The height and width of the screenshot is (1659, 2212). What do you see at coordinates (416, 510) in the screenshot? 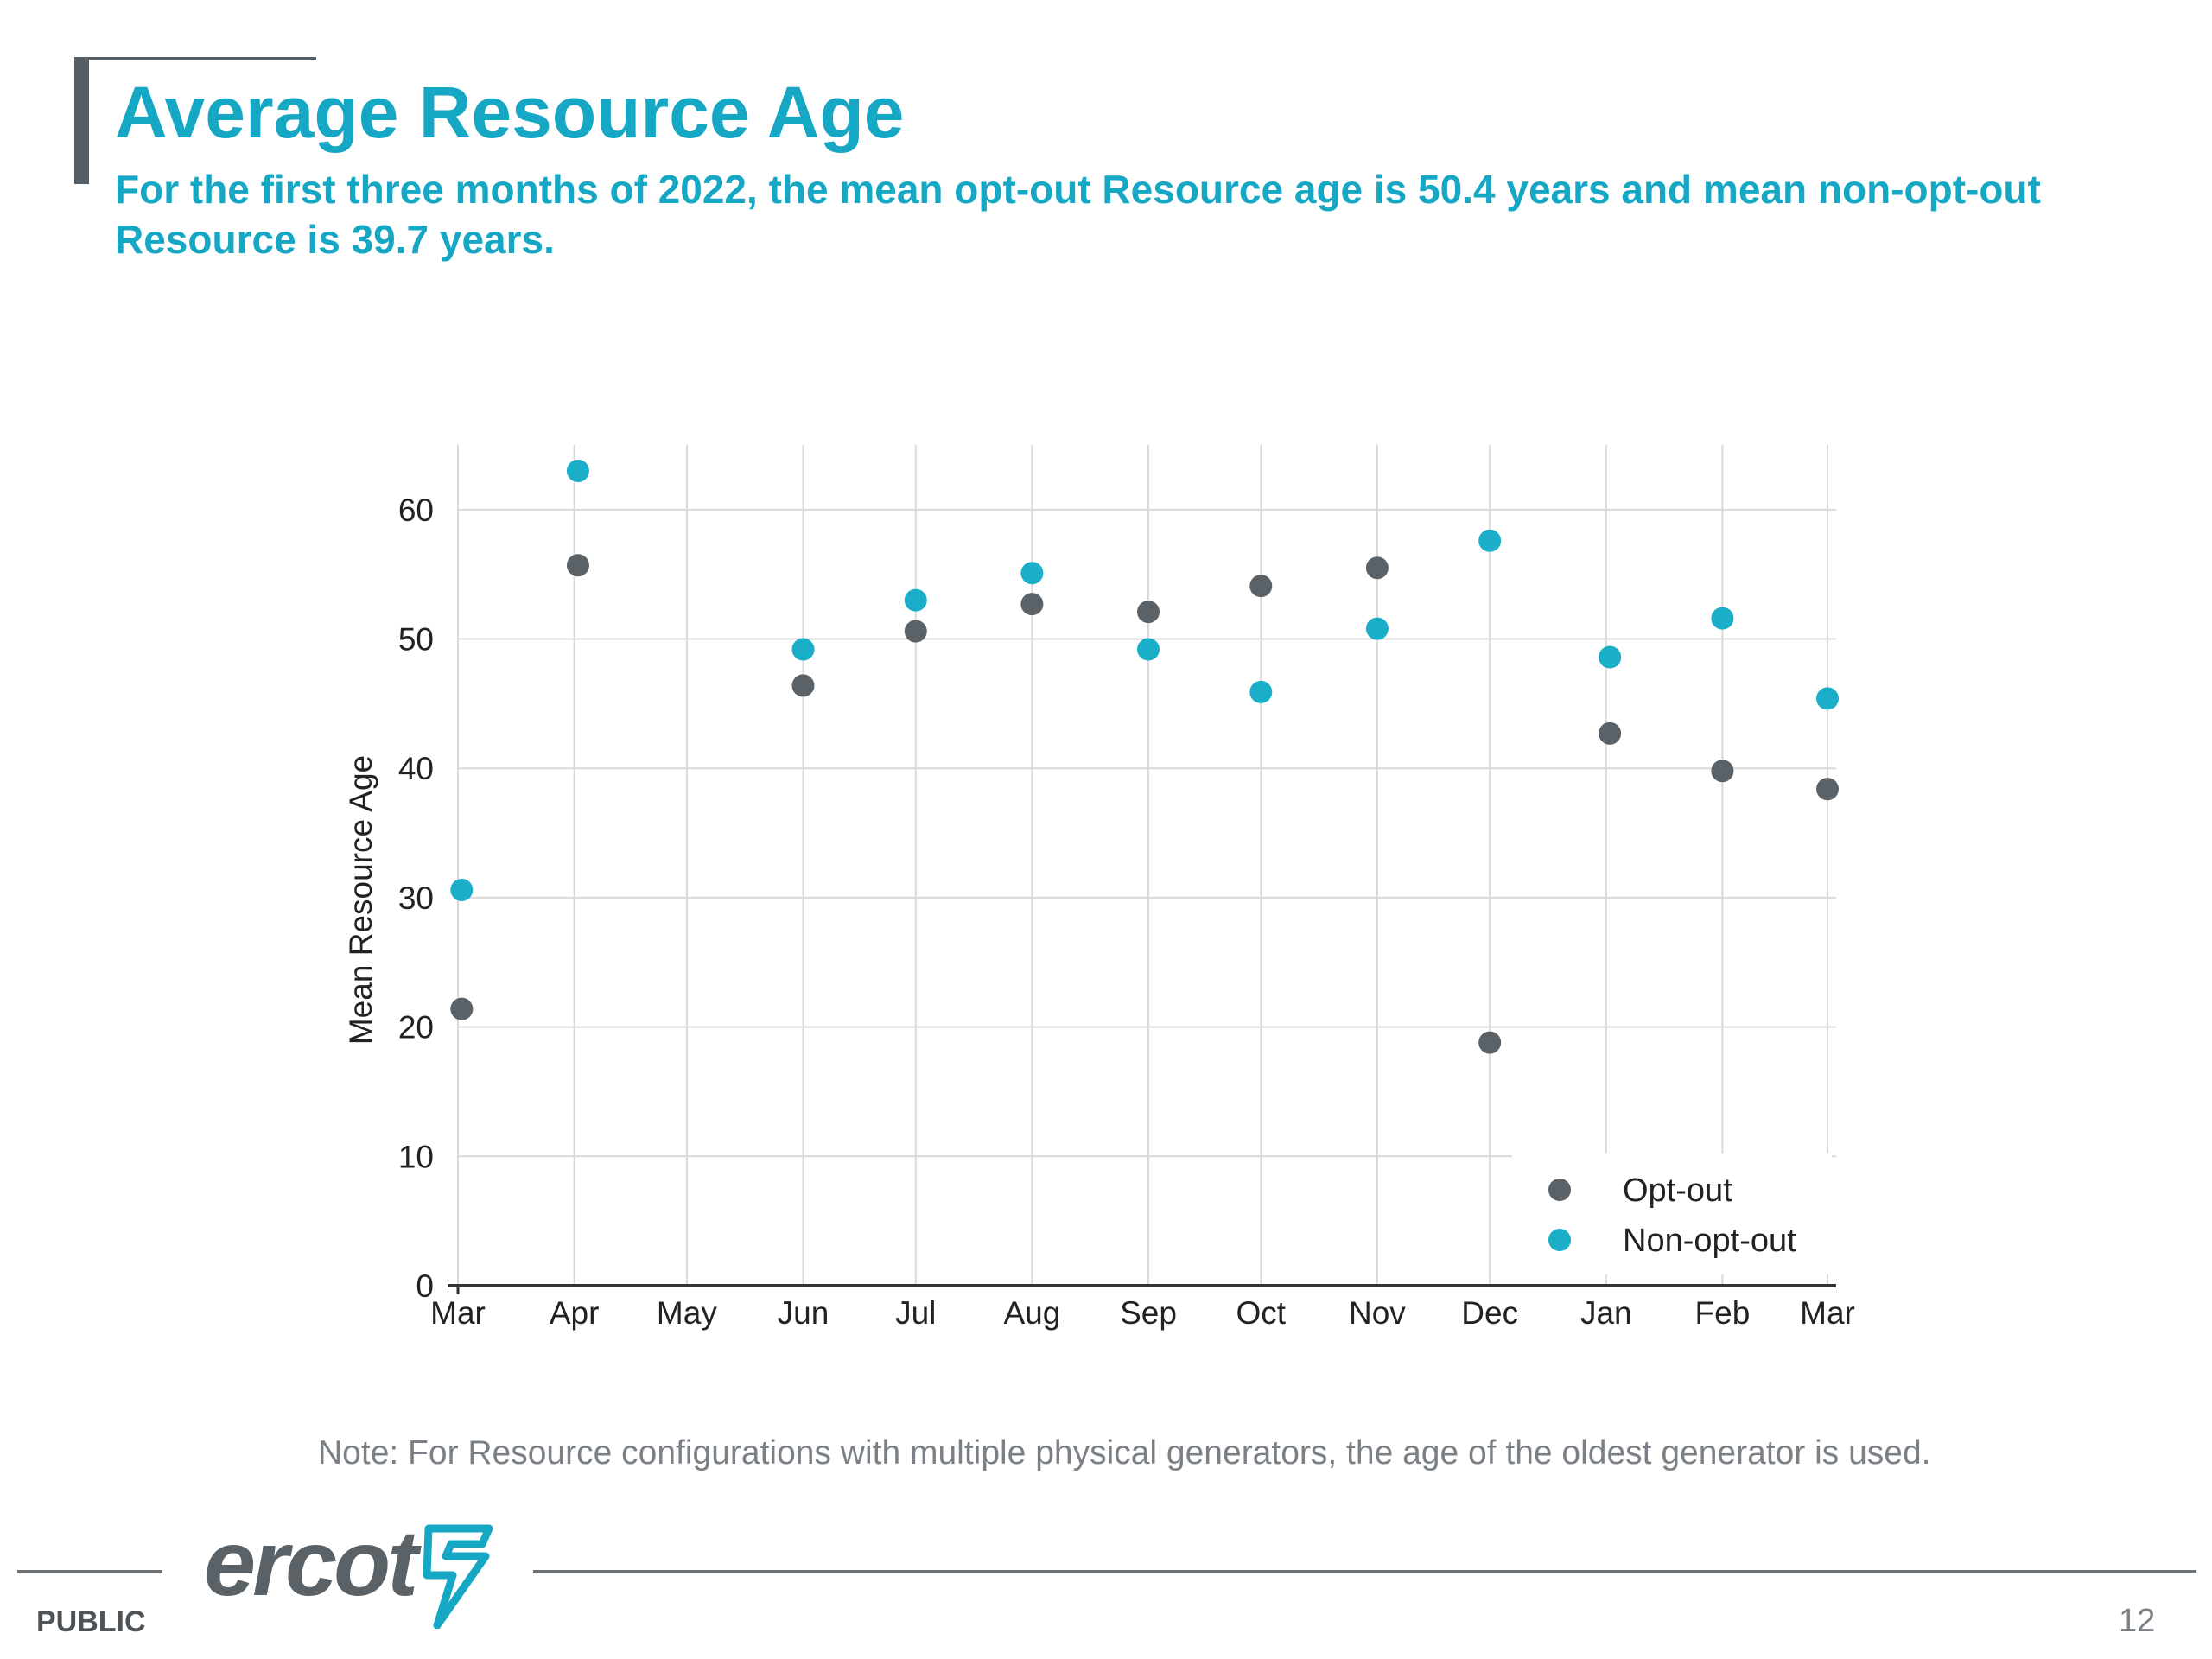
I see `y-tick-label: 60` at bounding box center [416, 510].